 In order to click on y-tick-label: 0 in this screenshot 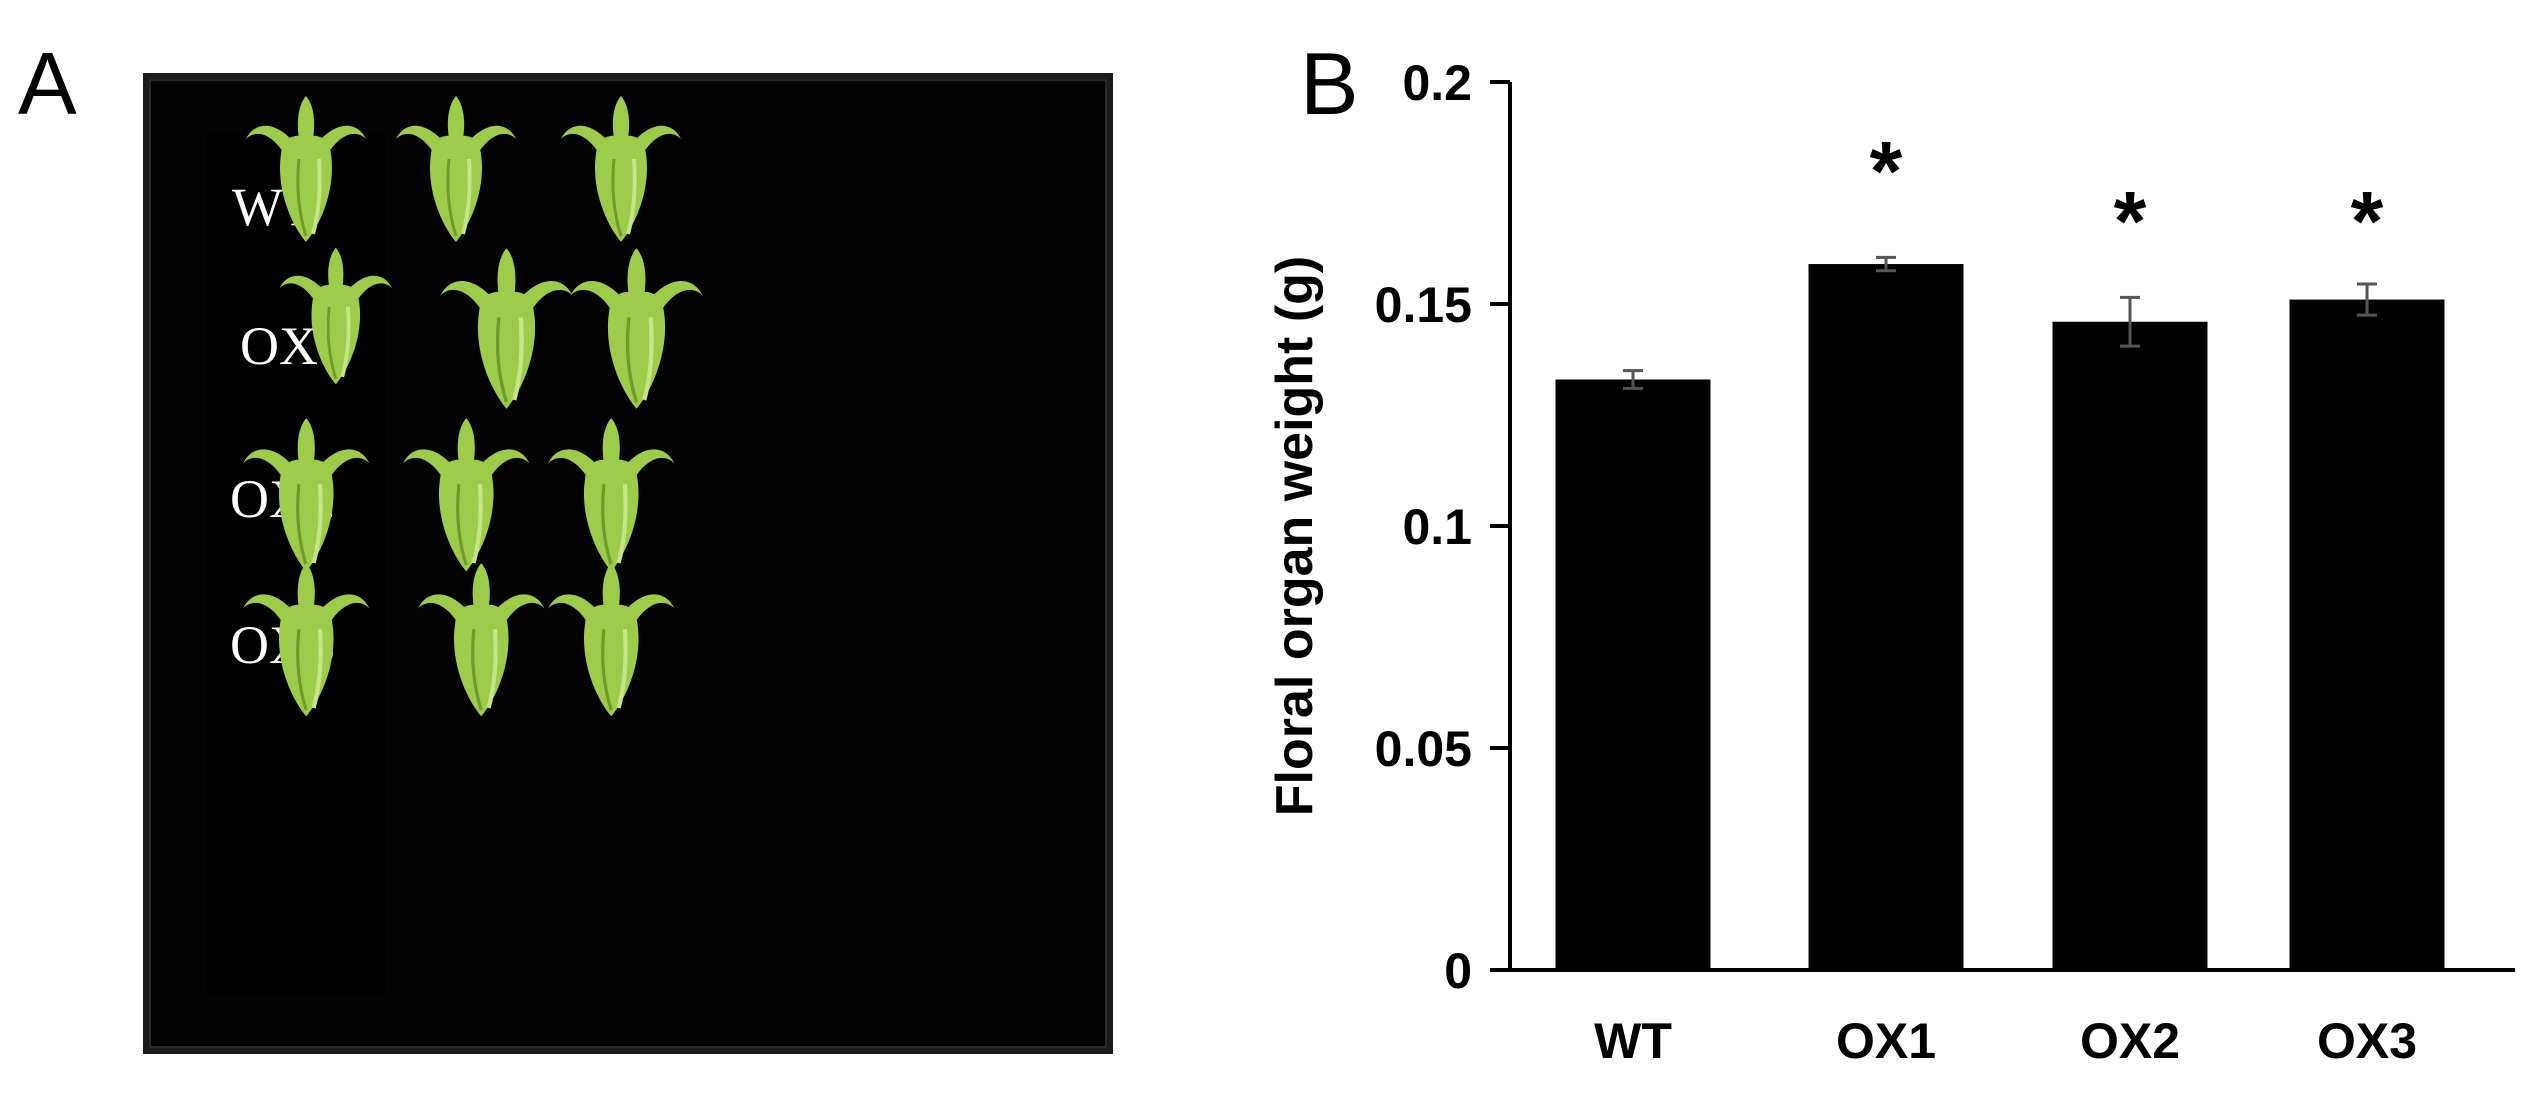, I will do `click(1458, 971)`.